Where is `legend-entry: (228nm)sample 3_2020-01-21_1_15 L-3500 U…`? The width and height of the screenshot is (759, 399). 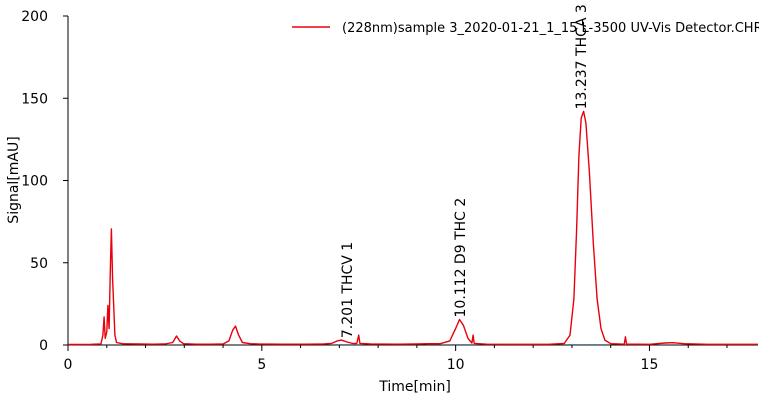
legend-entry: (228nm)sample 3_2020-01-21_1_15 L-3500 U… is located at coordinates (550, 28).